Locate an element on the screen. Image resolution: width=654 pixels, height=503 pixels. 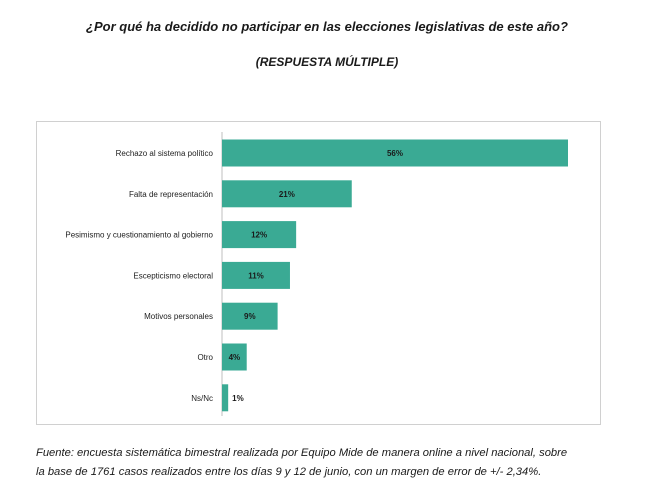
category-label: Motivos personales is located at coordinates (178, 316).